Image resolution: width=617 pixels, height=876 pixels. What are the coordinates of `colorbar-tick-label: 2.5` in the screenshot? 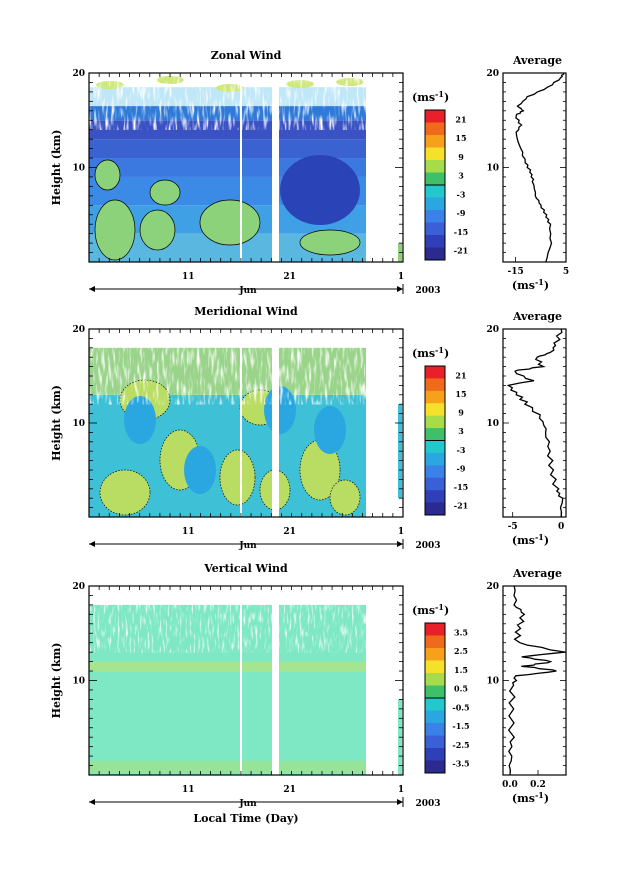 It's located at (461, 651).